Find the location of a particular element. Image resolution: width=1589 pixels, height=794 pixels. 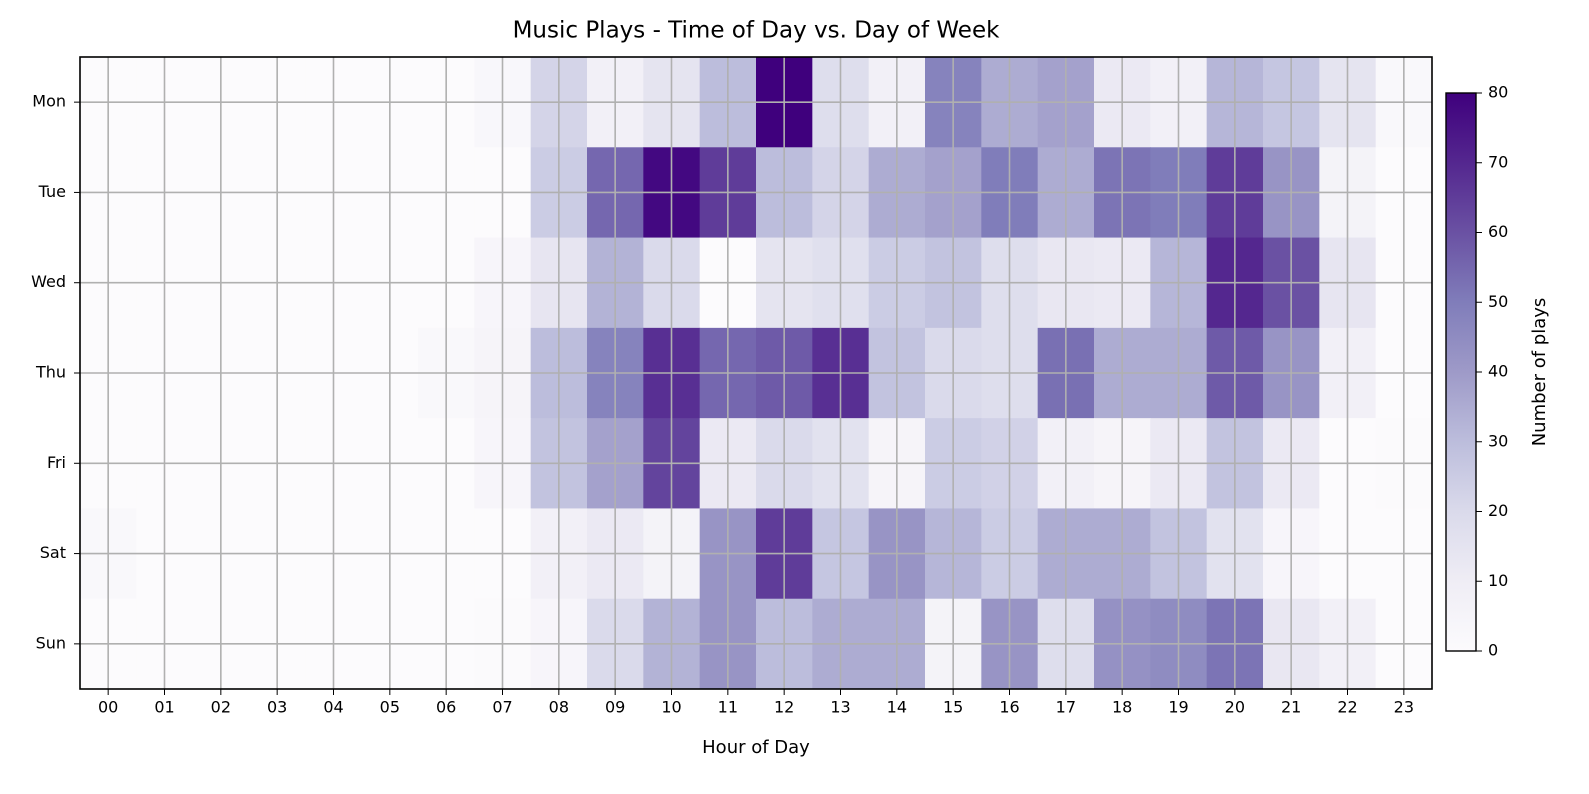

x-tick-label: 10 is located at coordinates (671, 707).